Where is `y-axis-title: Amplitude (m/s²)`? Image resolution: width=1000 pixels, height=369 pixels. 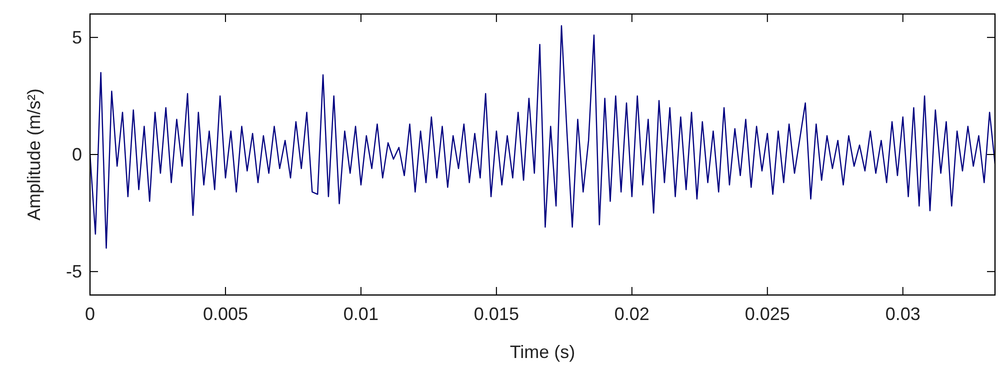 y-axis-title: Amplitude (m/s²) is located at coordinates (34, 154).